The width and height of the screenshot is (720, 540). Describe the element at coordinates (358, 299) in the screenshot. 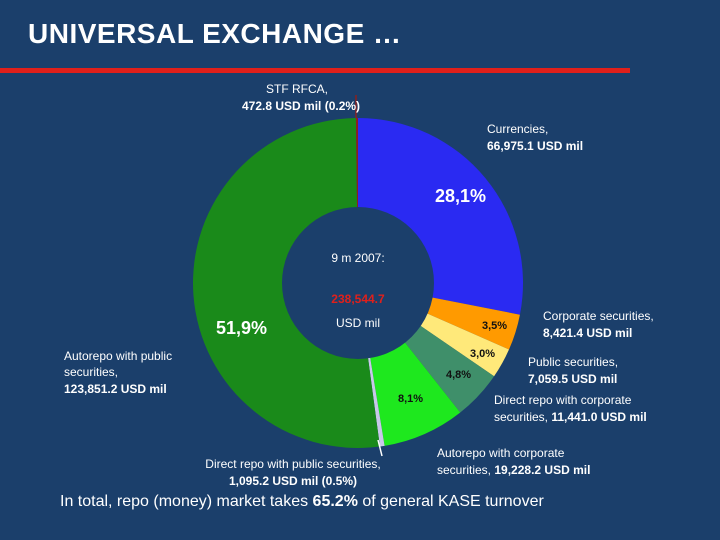

I see `center-total: 238,544.7` at that location.